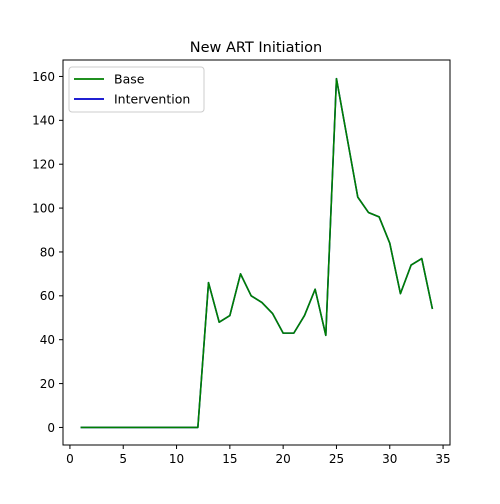  I want to click on chart-title: New ART Initiation, so click(256, 48).